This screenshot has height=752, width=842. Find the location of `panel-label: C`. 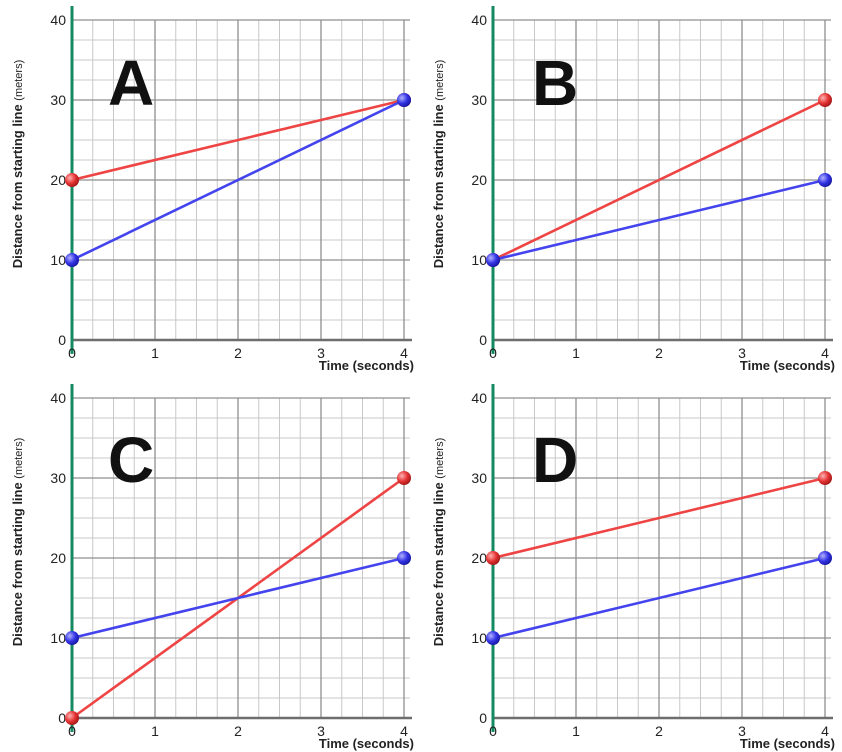

panel-label: C is located at coordinates (131, 460).